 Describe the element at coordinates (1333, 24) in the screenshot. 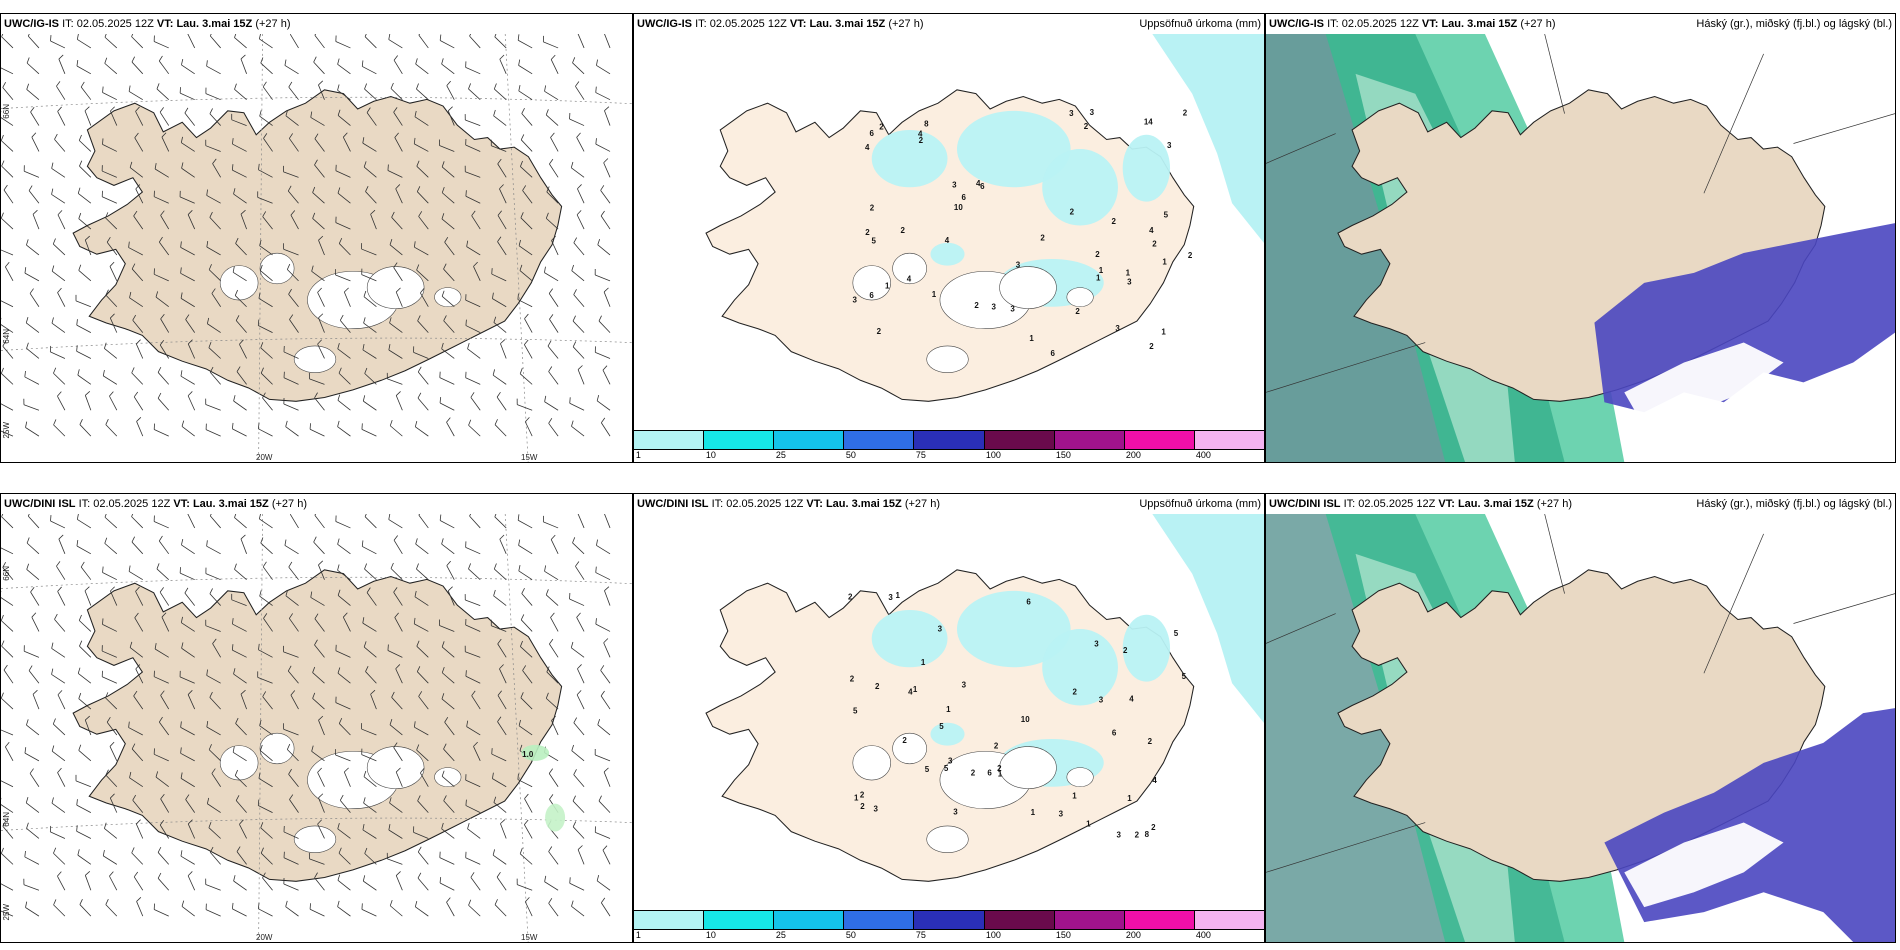

I see `it-label: IT:` at that location.